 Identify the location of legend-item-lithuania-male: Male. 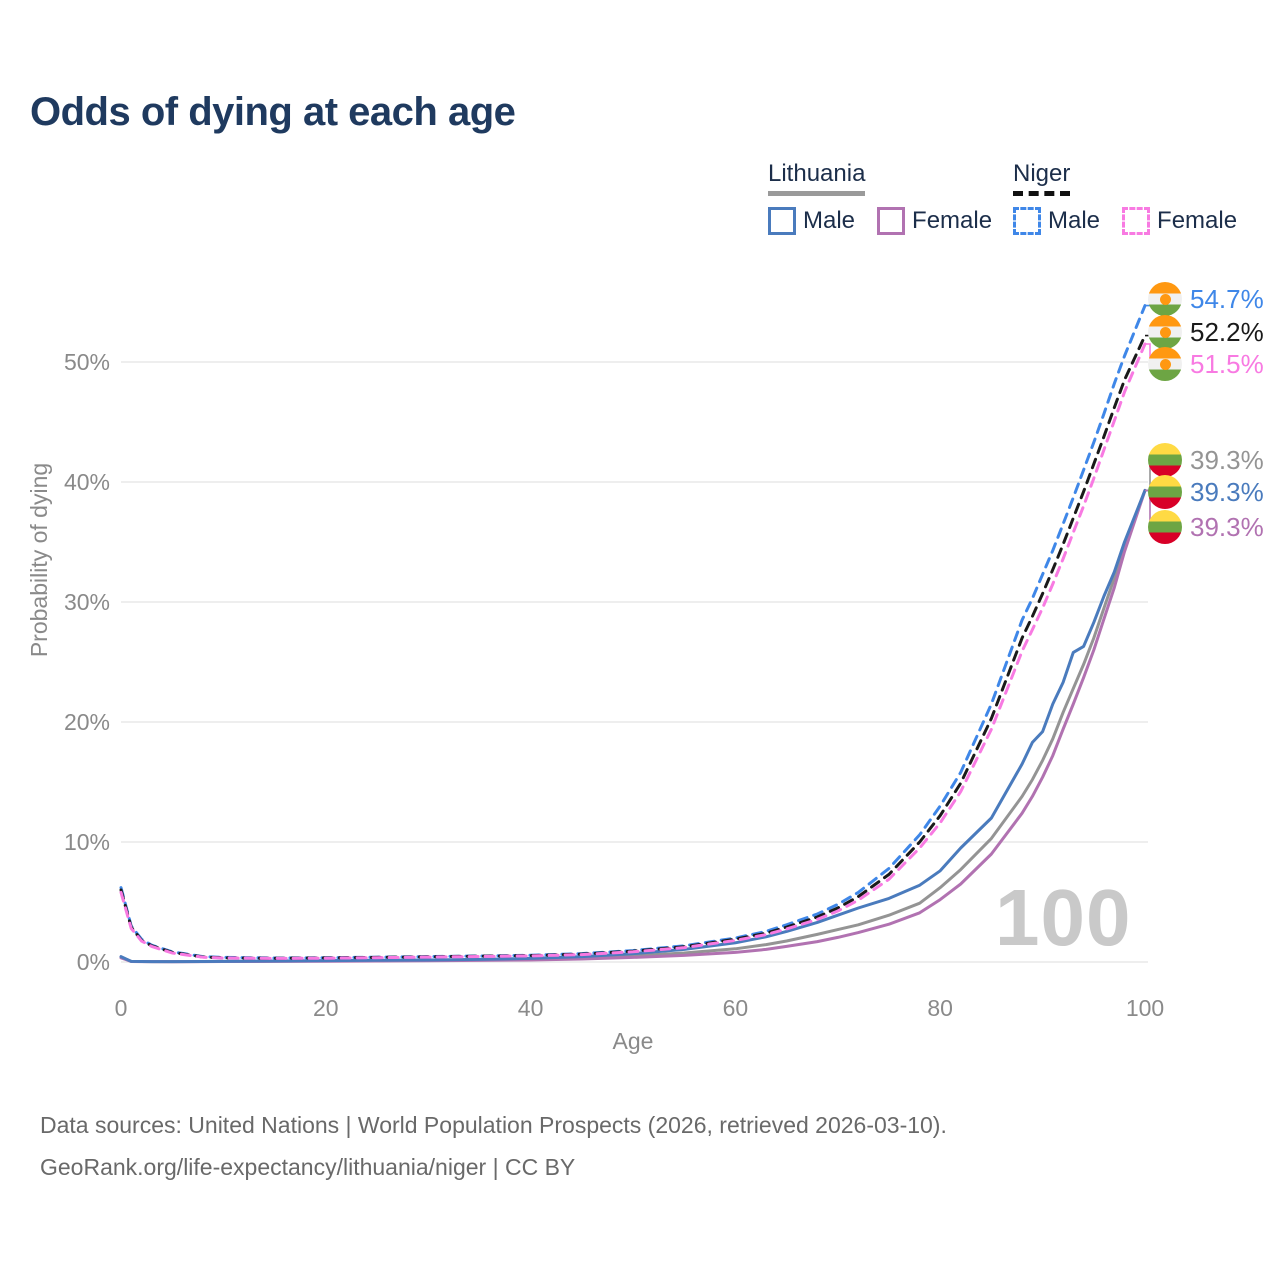
(811, 221).